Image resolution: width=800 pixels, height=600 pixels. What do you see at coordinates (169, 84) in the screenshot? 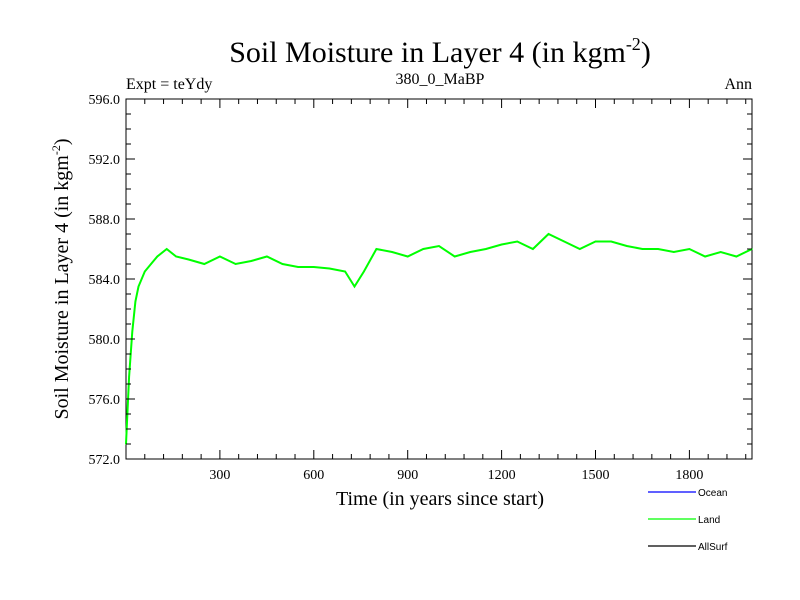
I see `subtitle-left: Expt = teYdy` at bounding box center [169, 84].